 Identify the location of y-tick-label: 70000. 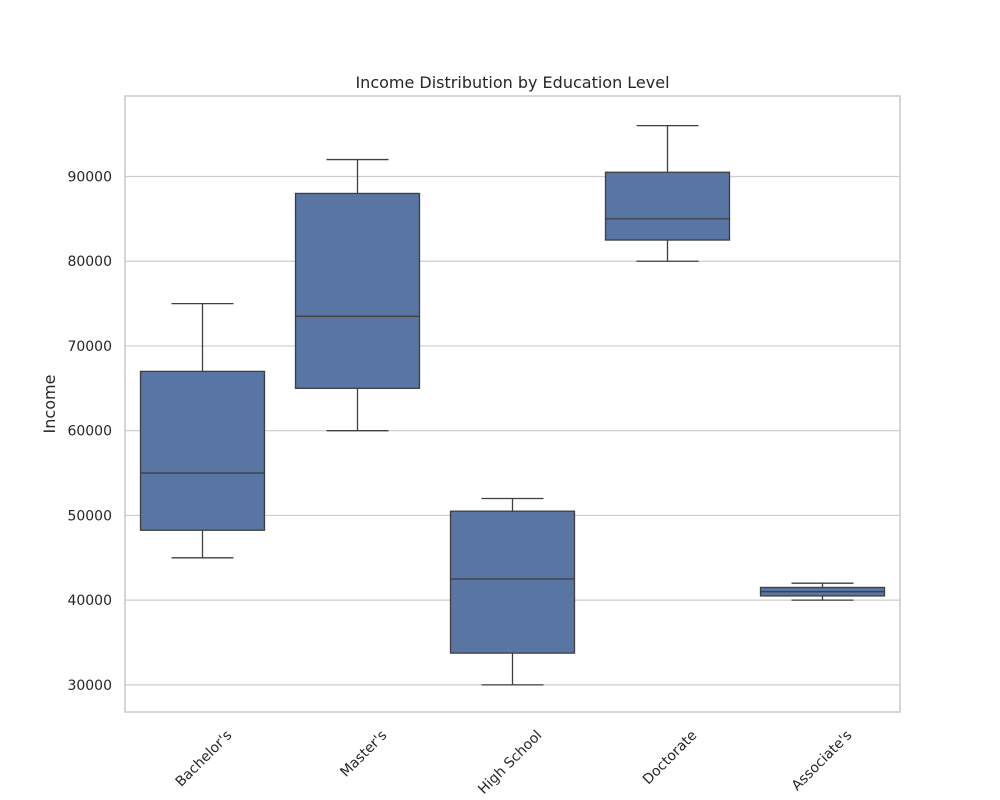
(89, 347).